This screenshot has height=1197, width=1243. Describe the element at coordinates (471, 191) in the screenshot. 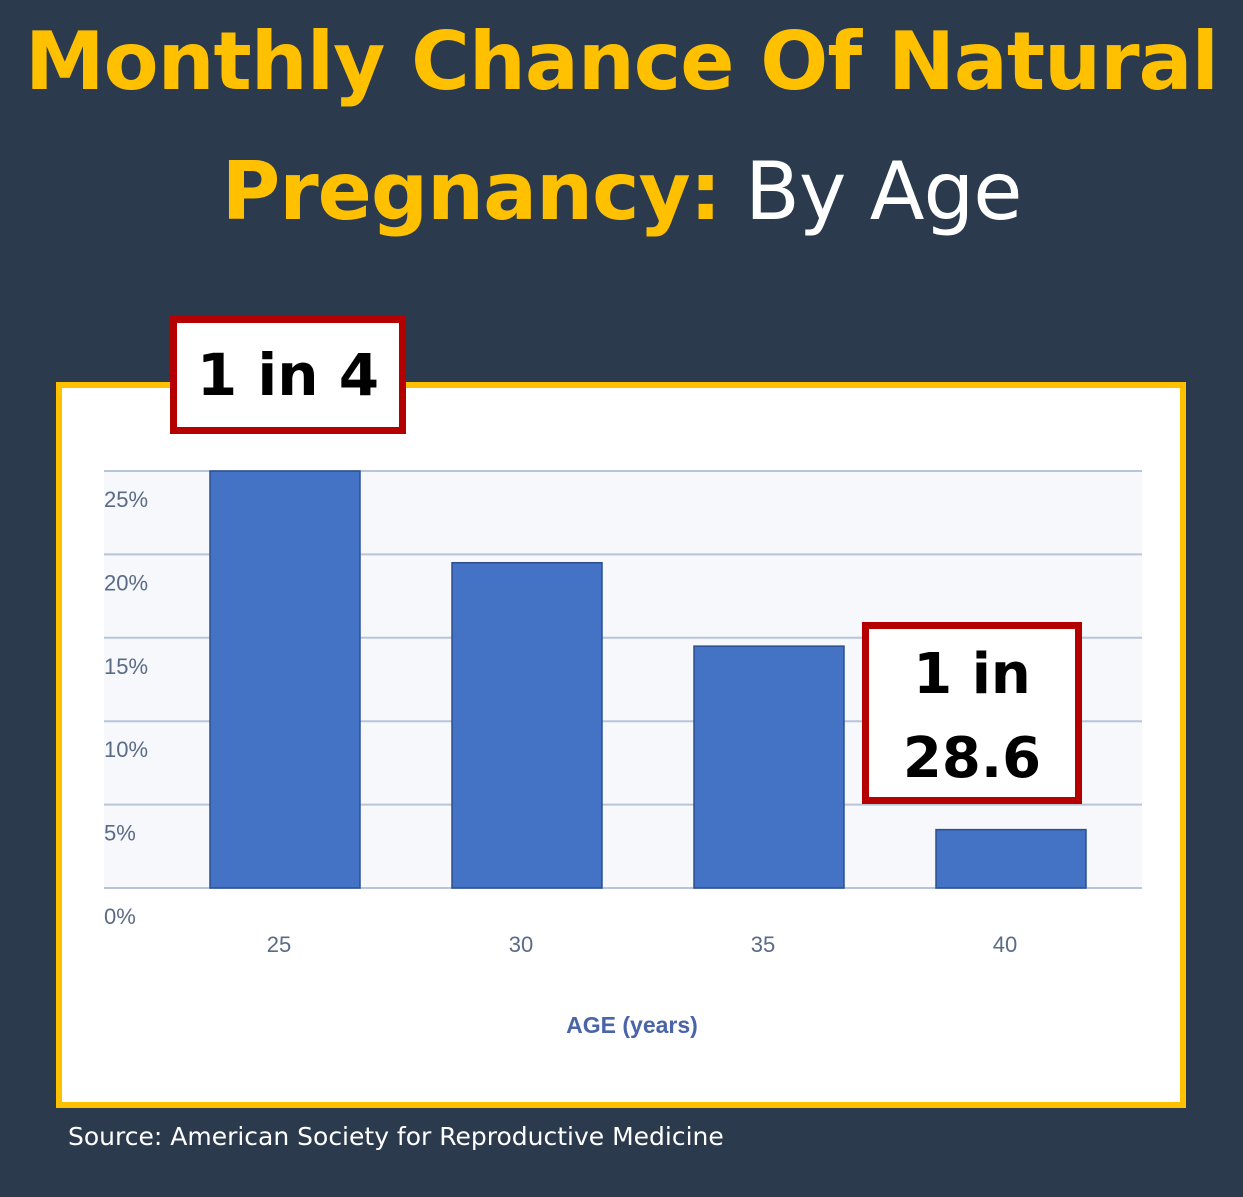

I see `title-highlight: Pregnancy:` at that location.